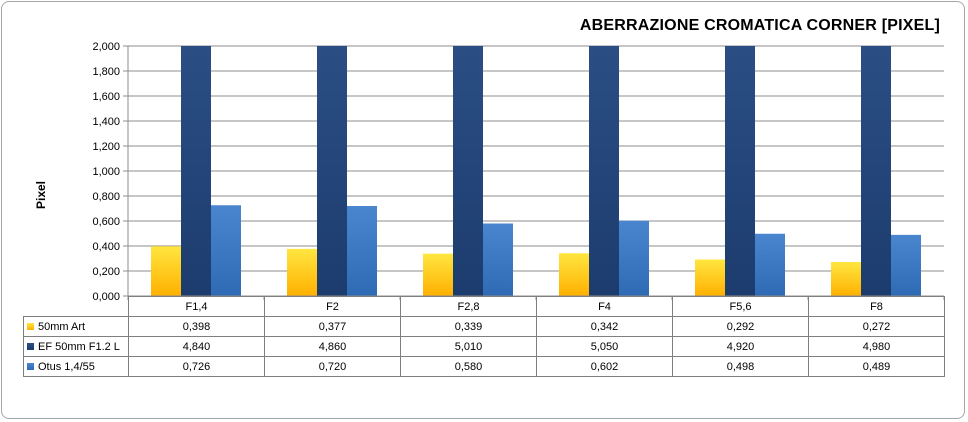 The width and height of the screenshot is (968, 422). What do you see at coordinates (740, 346) in the screenshot?
I see `data-label: 4,920` at bounding box center [740, 346].